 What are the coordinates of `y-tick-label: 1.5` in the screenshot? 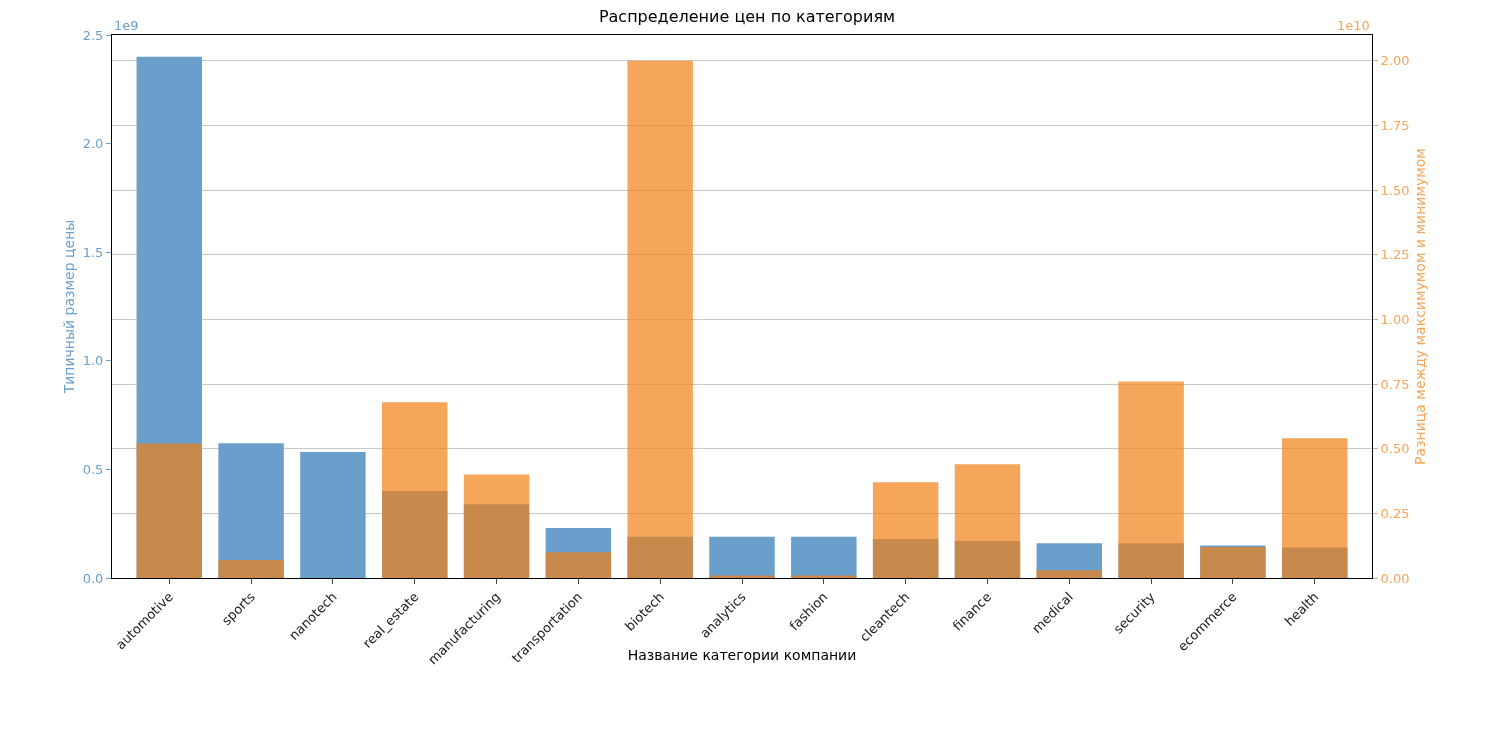 It's located at (93, 252).